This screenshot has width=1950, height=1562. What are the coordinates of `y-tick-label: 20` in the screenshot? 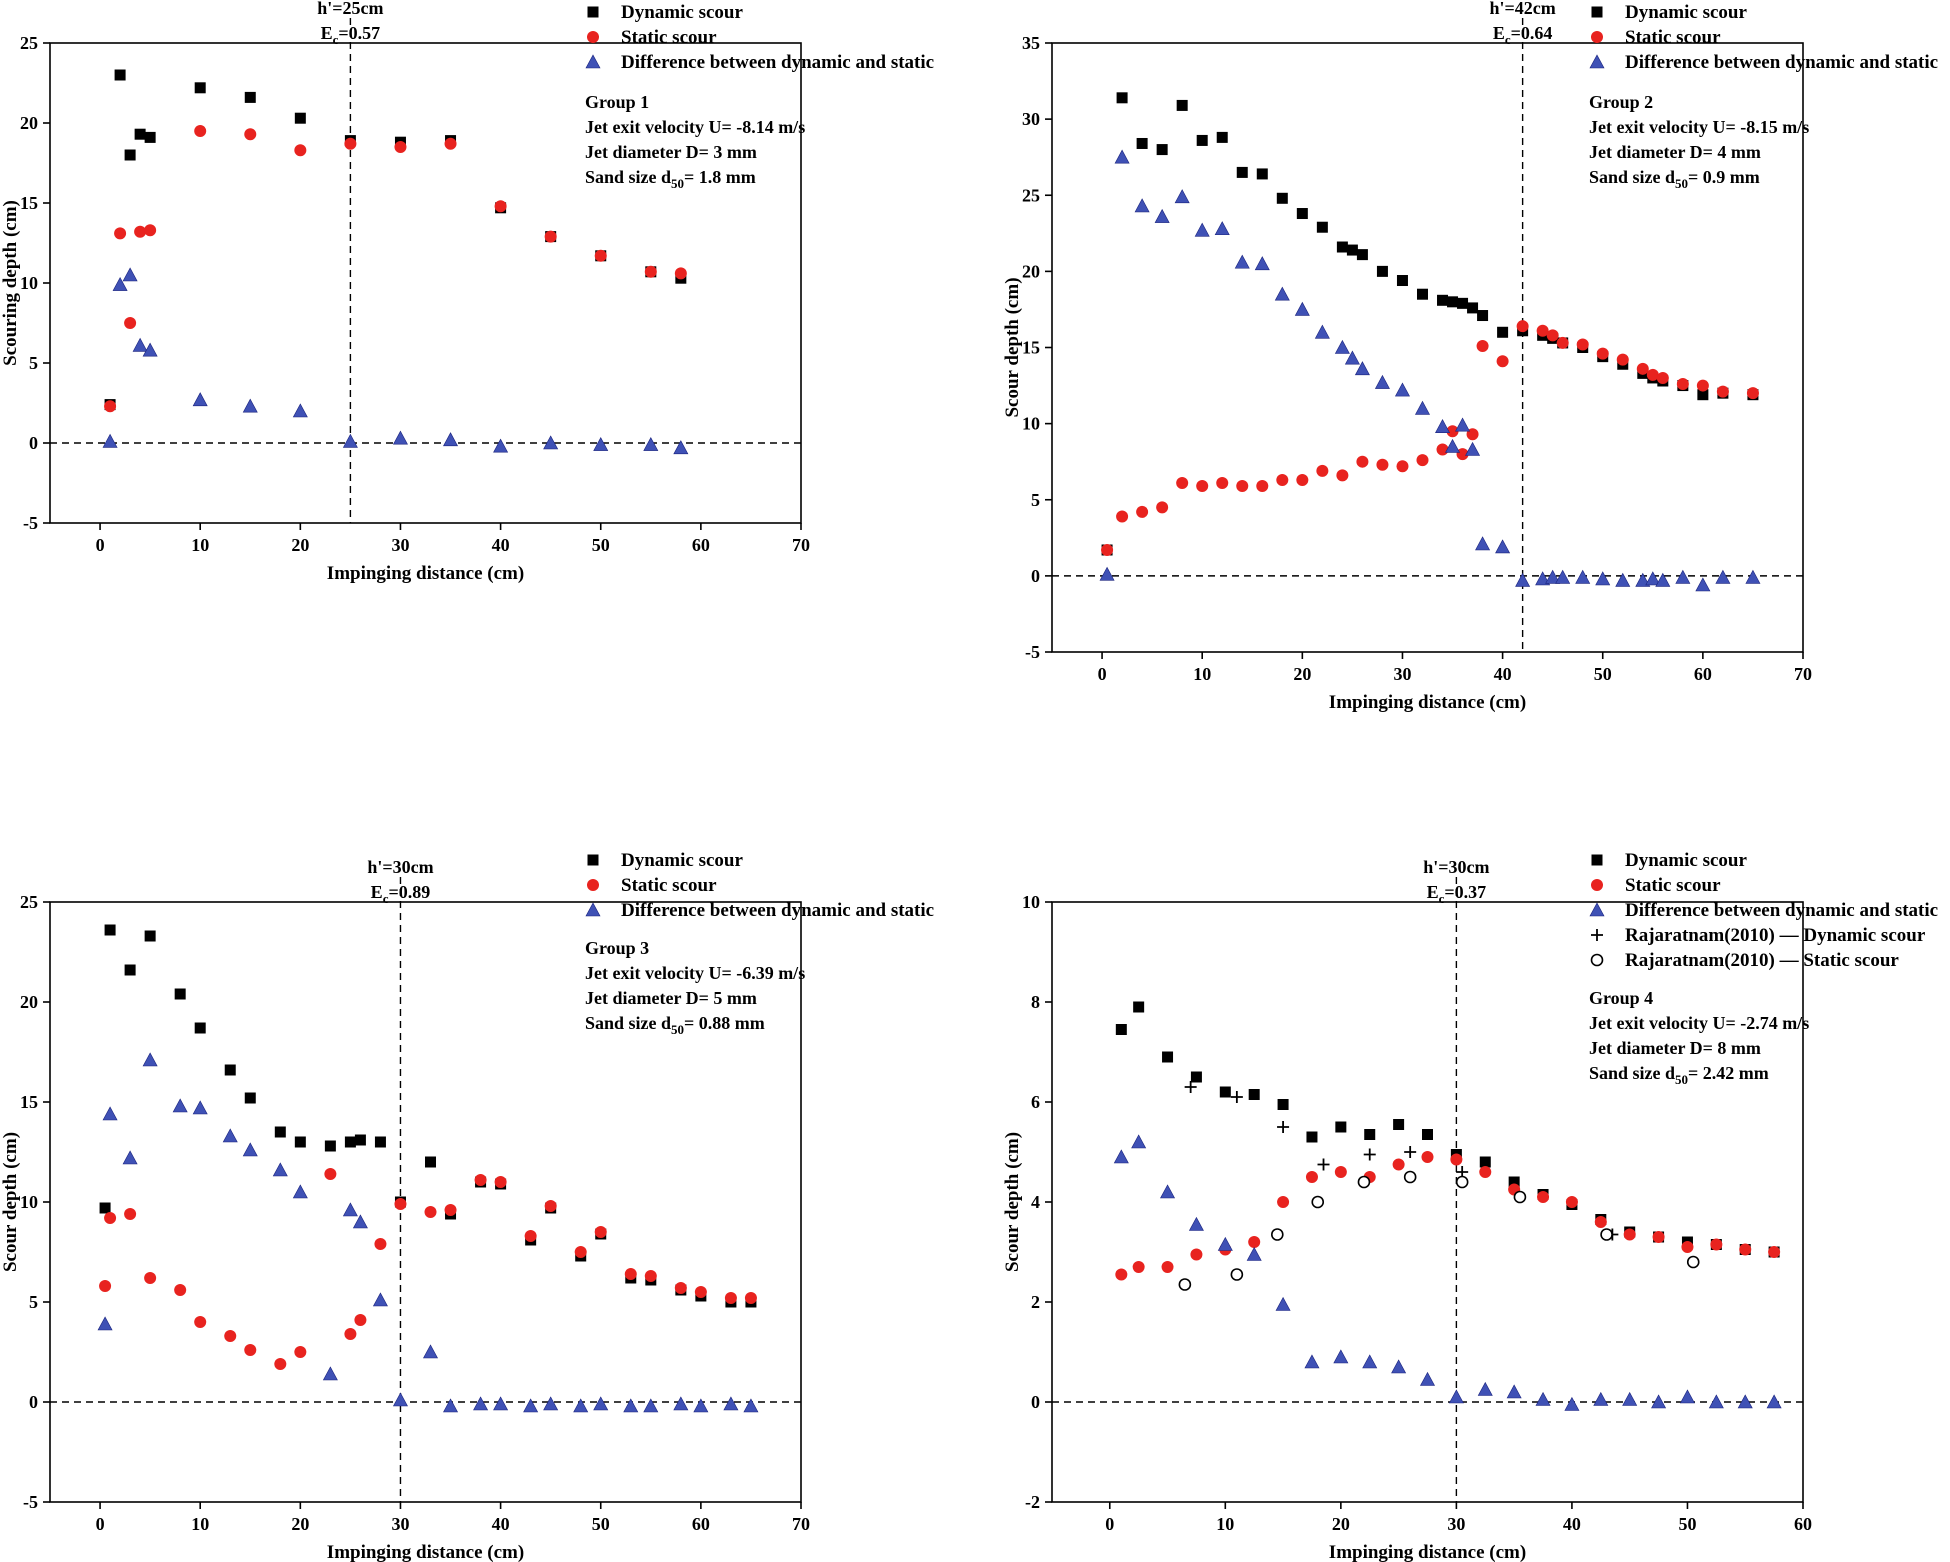 It's located at (29, 123).